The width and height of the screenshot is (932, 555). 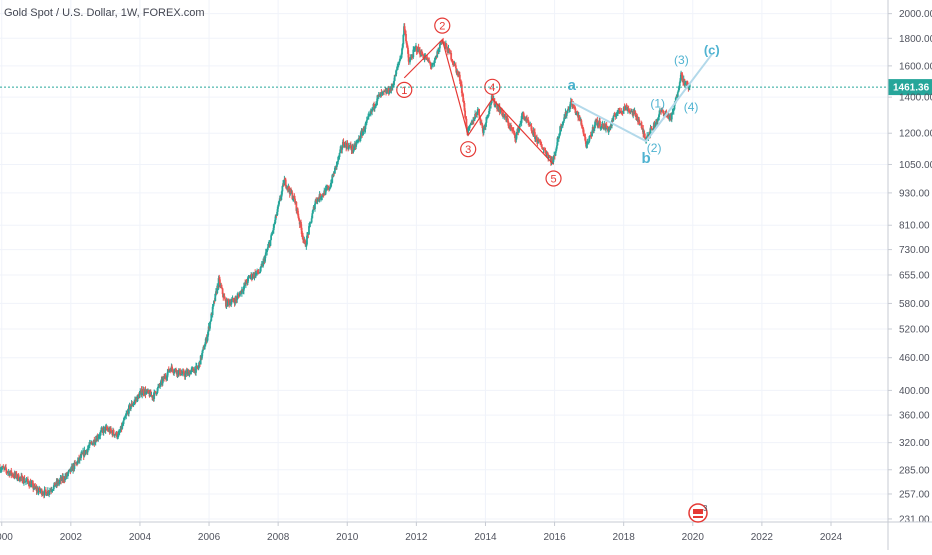 I want to click on impulse-wave-label: 1, so click(x=404, y=91).